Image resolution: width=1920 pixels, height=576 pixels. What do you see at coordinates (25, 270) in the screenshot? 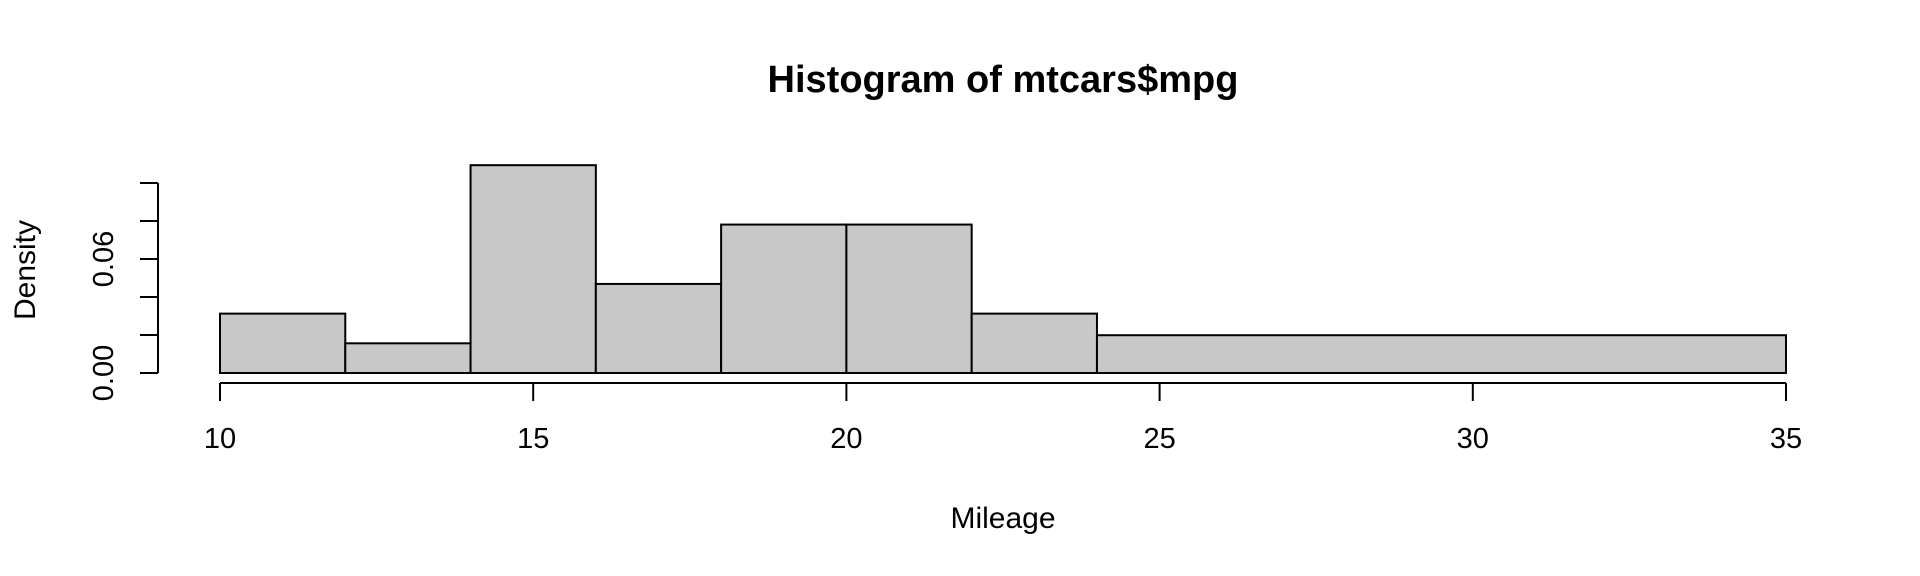
I see `y-axis-label: Density` at bounding box center [25, 270].